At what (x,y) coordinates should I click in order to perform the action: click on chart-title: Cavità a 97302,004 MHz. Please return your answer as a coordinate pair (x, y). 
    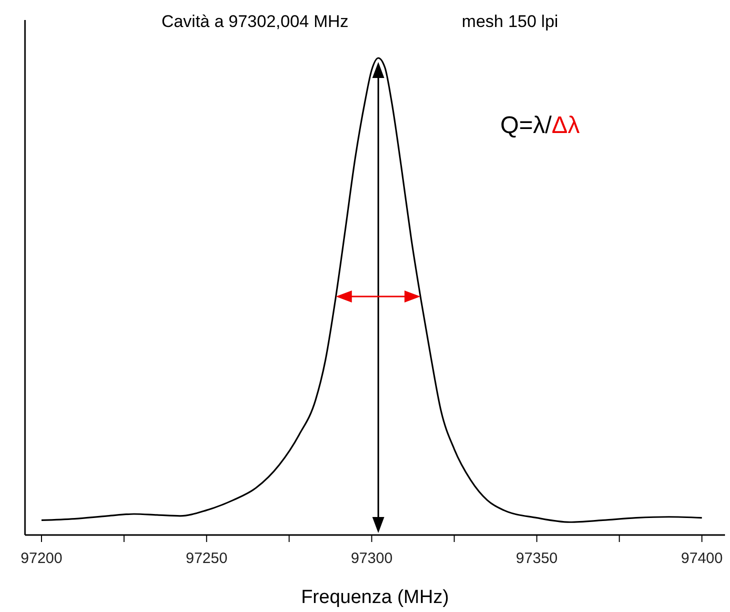
    Looking at the image, I should click on (255, 21).